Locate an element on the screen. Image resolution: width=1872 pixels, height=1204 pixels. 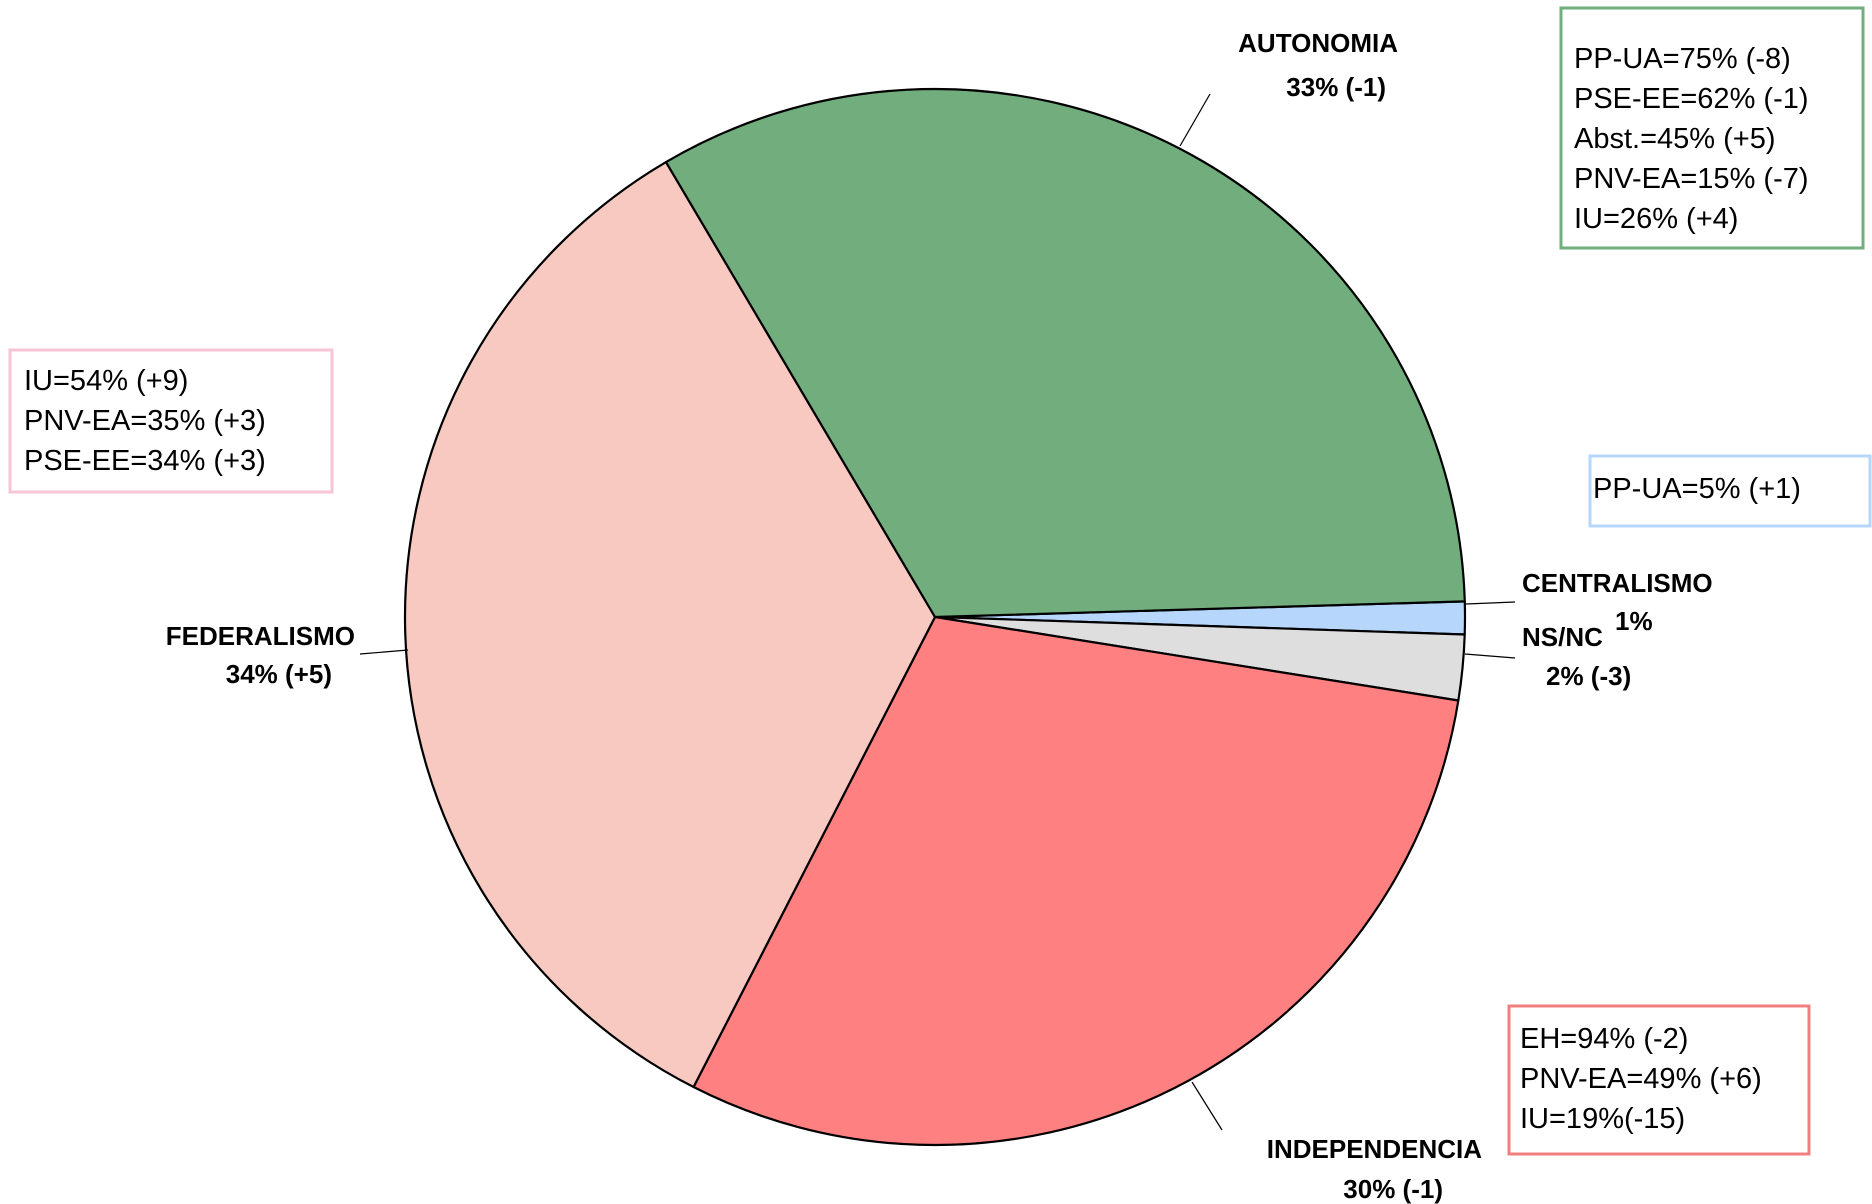
breakdown-line-federalismo-2: PSE-EE=34% (+3) is located at coordinates (145, 461).